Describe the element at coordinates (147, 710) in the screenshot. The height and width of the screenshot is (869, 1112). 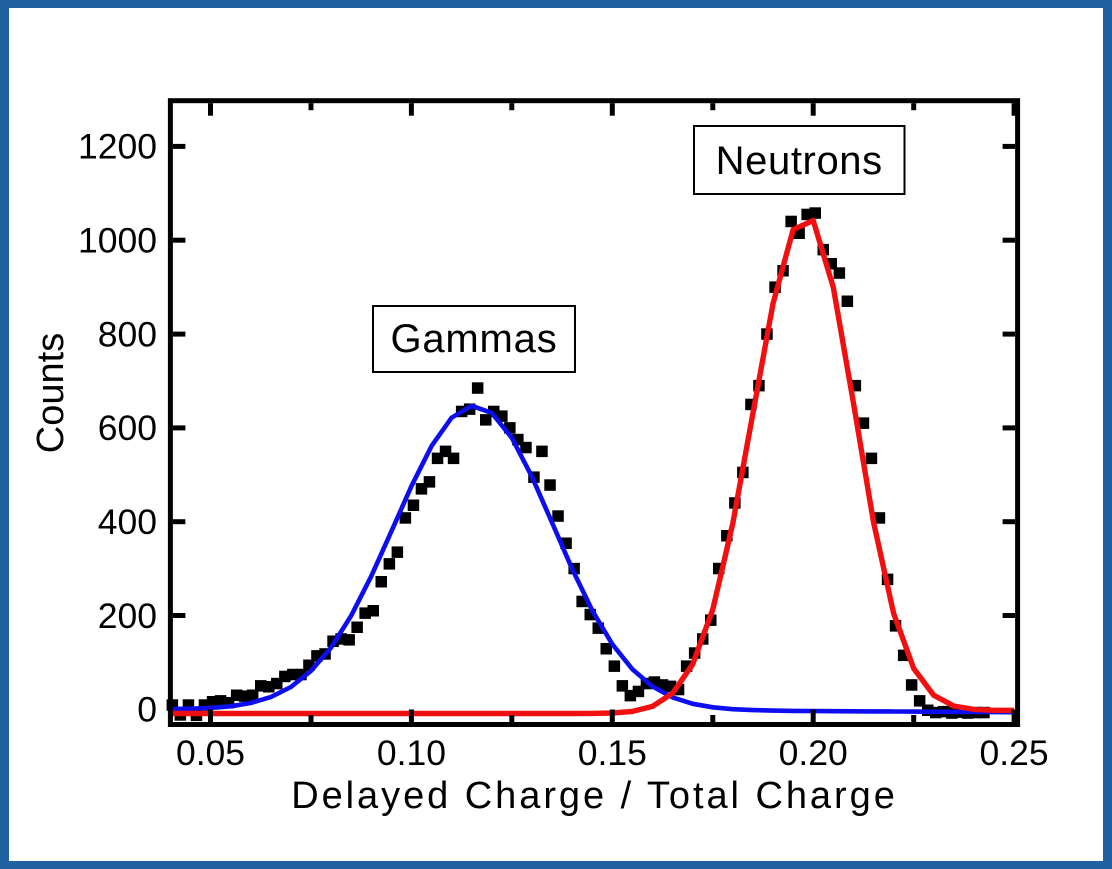
I see `svg-text: 0` at that location.